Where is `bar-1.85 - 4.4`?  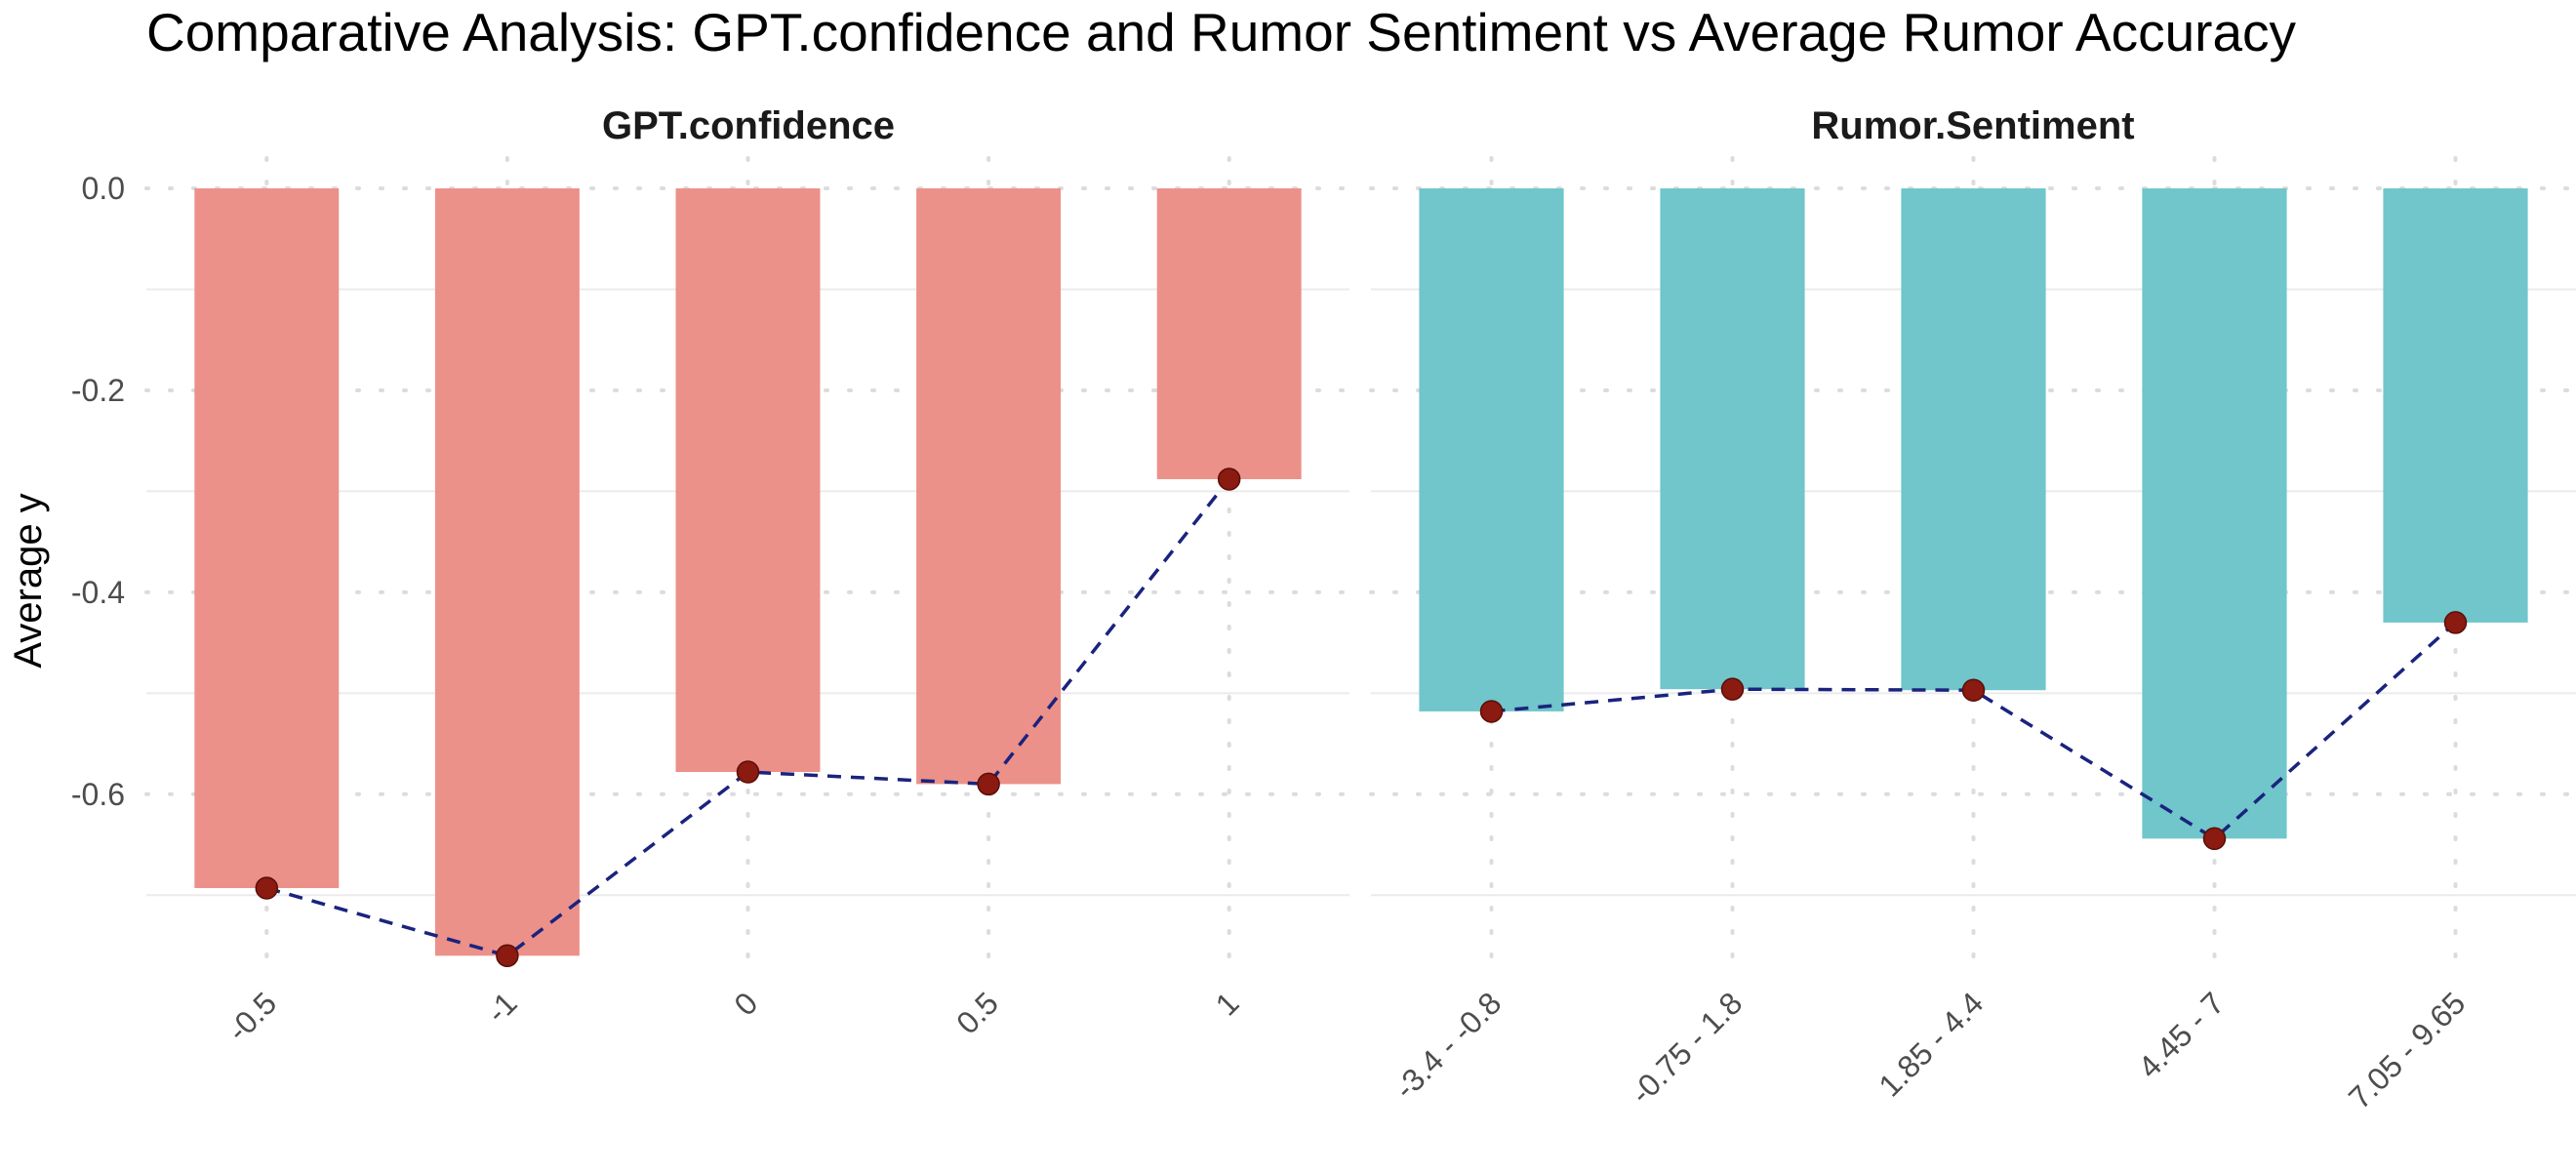 bar-1.85 - 4.4 is located at coordinates (1973, 439).